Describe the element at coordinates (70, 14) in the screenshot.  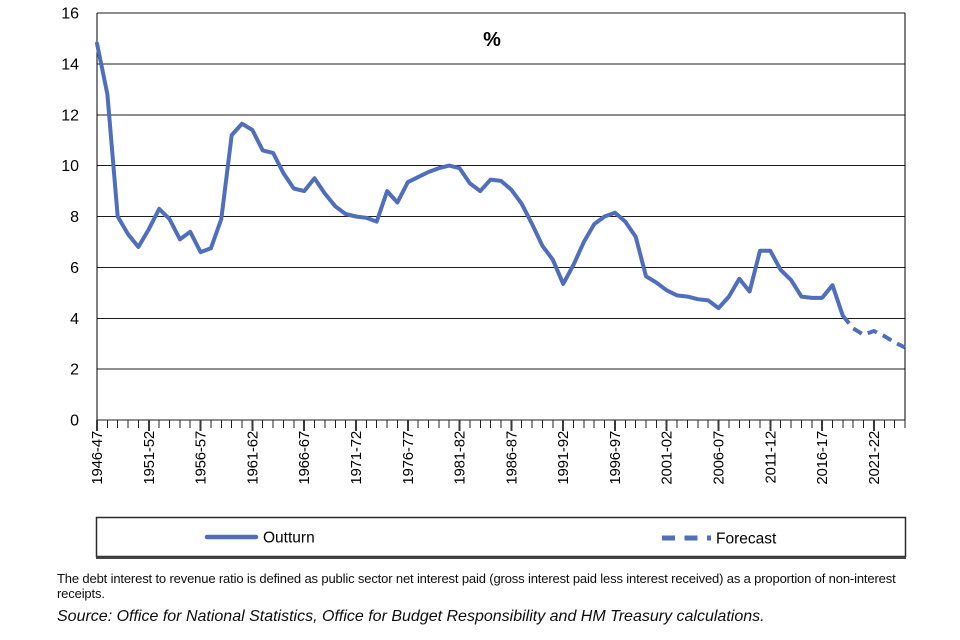
I see `y-axis-label: 16` at that location.